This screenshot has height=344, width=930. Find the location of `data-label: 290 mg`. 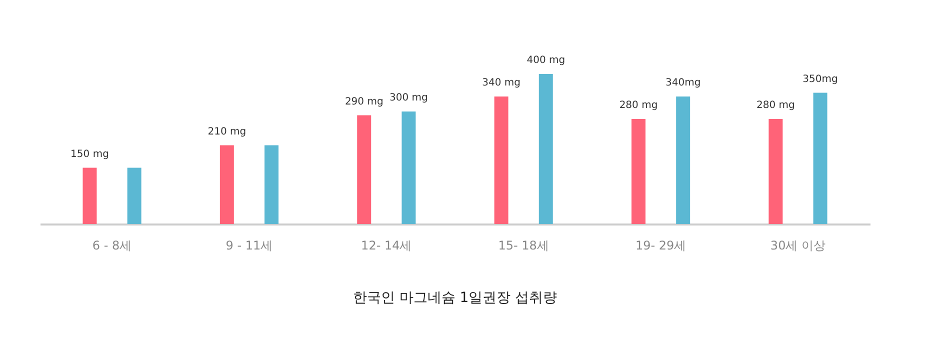

data-label: 290 mg is located at coordinates (364, 102).